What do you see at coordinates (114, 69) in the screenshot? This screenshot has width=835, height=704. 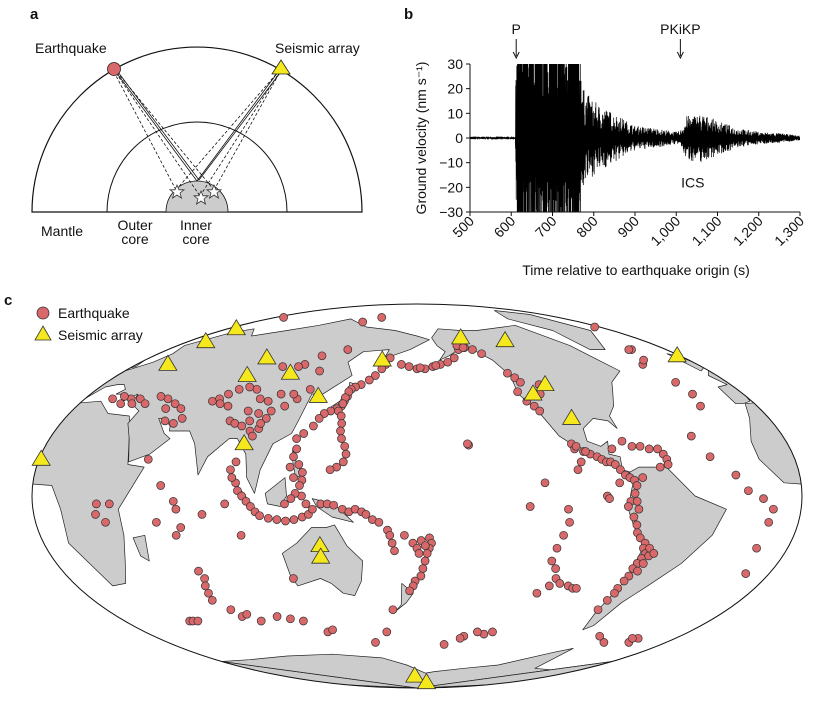 I see `earthquake-circle-icon` at bounding box center [114, 69].